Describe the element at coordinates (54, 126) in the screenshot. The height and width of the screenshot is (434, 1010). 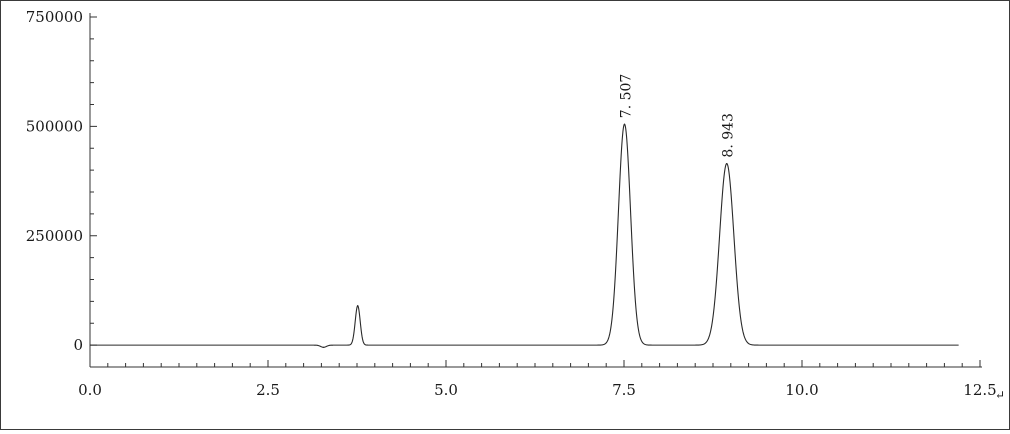
I see `y-tick-label: 500000` at that location.